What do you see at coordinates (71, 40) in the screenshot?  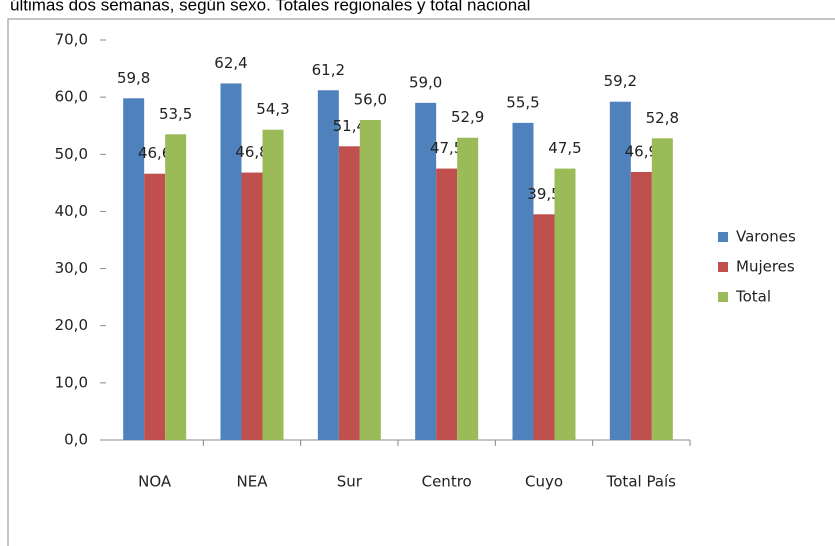 I see `y-tick-label: 70,0` at bounding box center [71, 40].